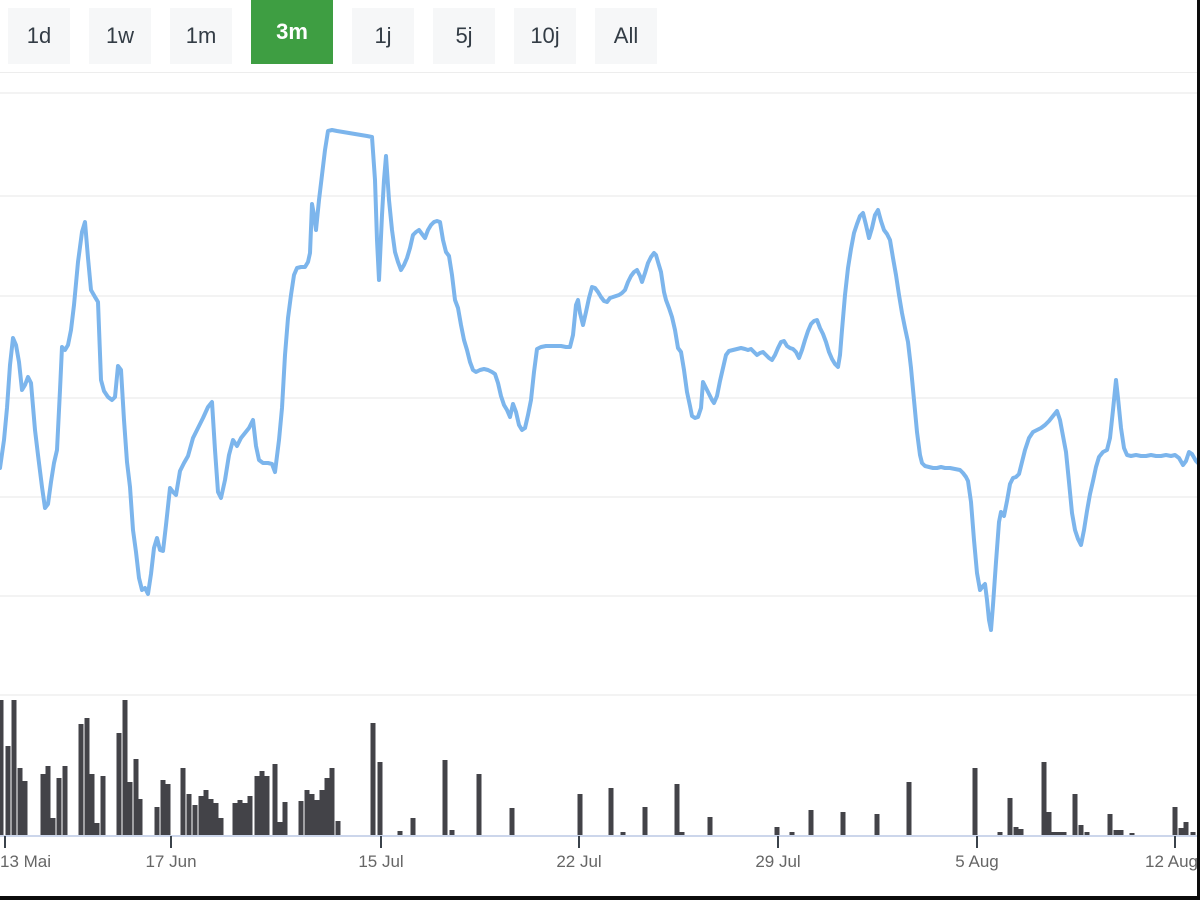  I want to click on x-axis-label: 15 Jul, so click(381, 861).